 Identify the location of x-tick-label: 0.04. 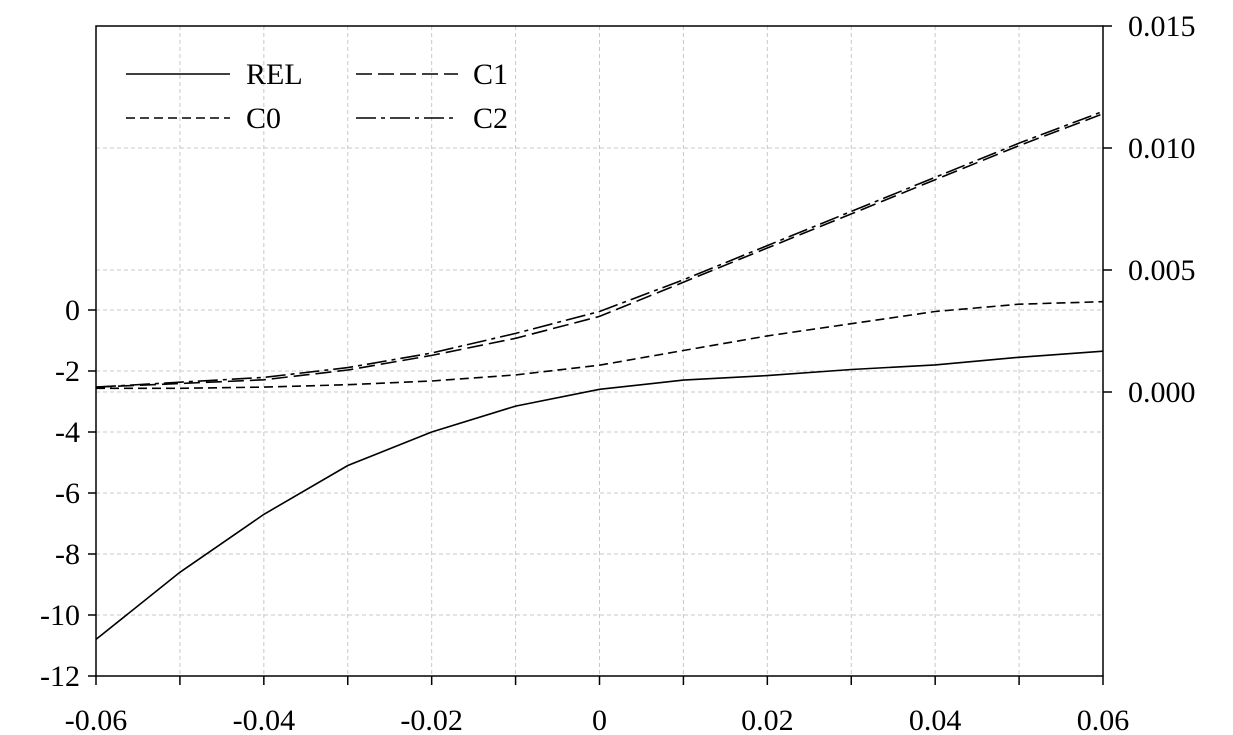
(935, 719).